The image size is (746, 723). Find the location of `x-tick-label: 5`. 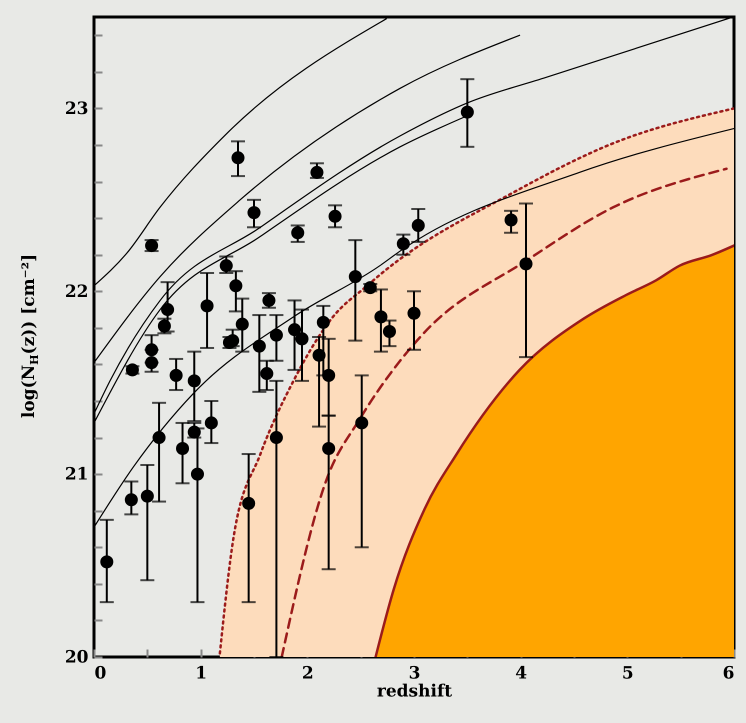

x-tick-label: 5 is located at coordinates (628, 674).